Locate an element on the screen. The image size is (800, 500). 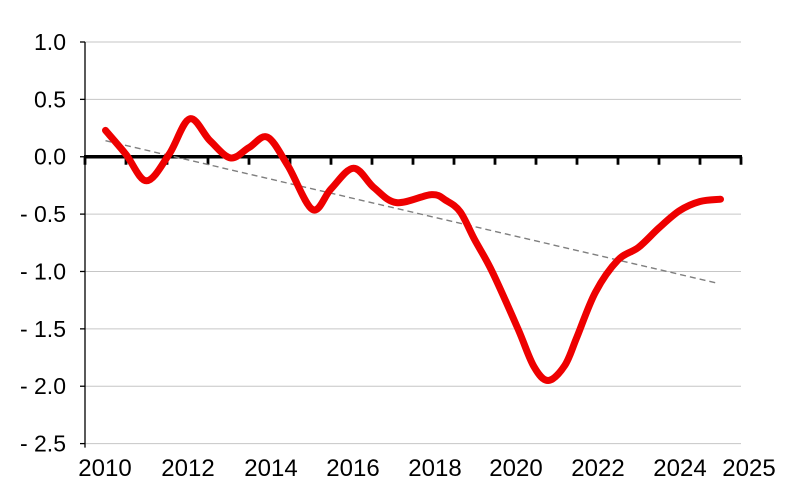
y-tick-label: - 1.0 is located at coordinates (43, 271).